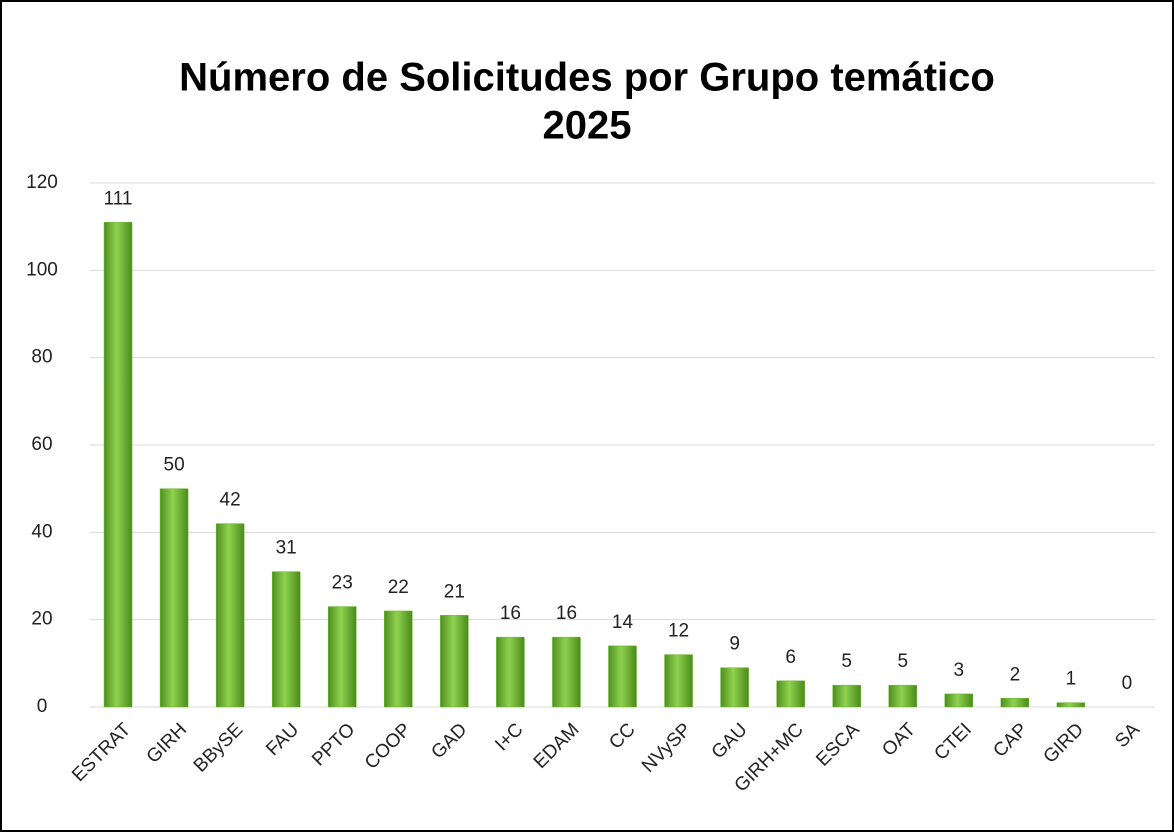 The image size is (1174, 837). What do you see at coordinates (1127, 683) in the screenshot?
I see `data-label: 0` at bounding box center [1127, 683].